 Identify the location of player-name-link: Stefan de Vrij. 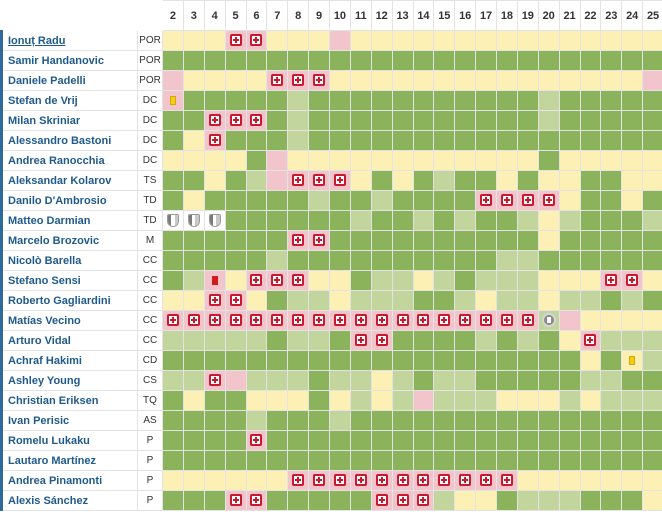
(69, 100).